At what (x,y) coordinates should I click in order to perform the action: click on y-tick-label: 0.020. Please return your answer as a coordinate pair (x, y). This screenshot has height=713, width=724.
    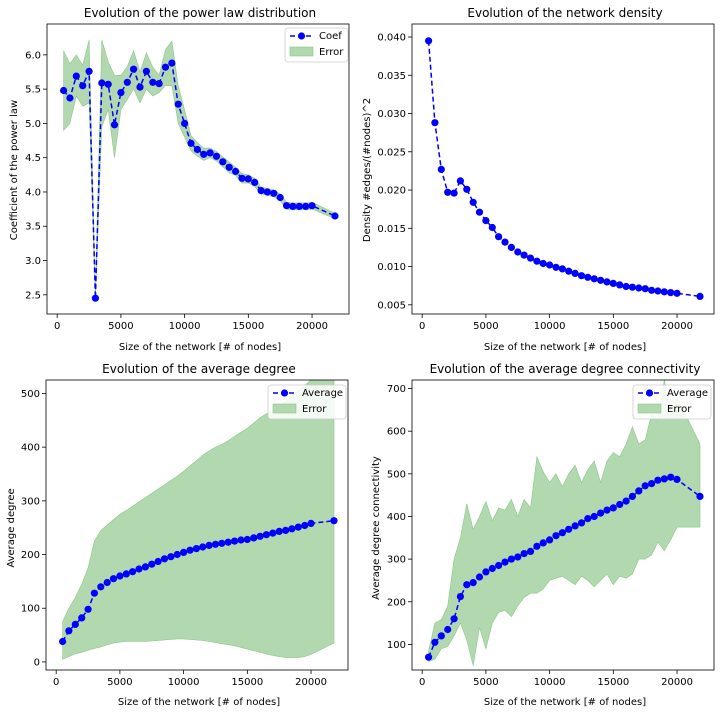
    Looking at the image, I should click on (391, 191).